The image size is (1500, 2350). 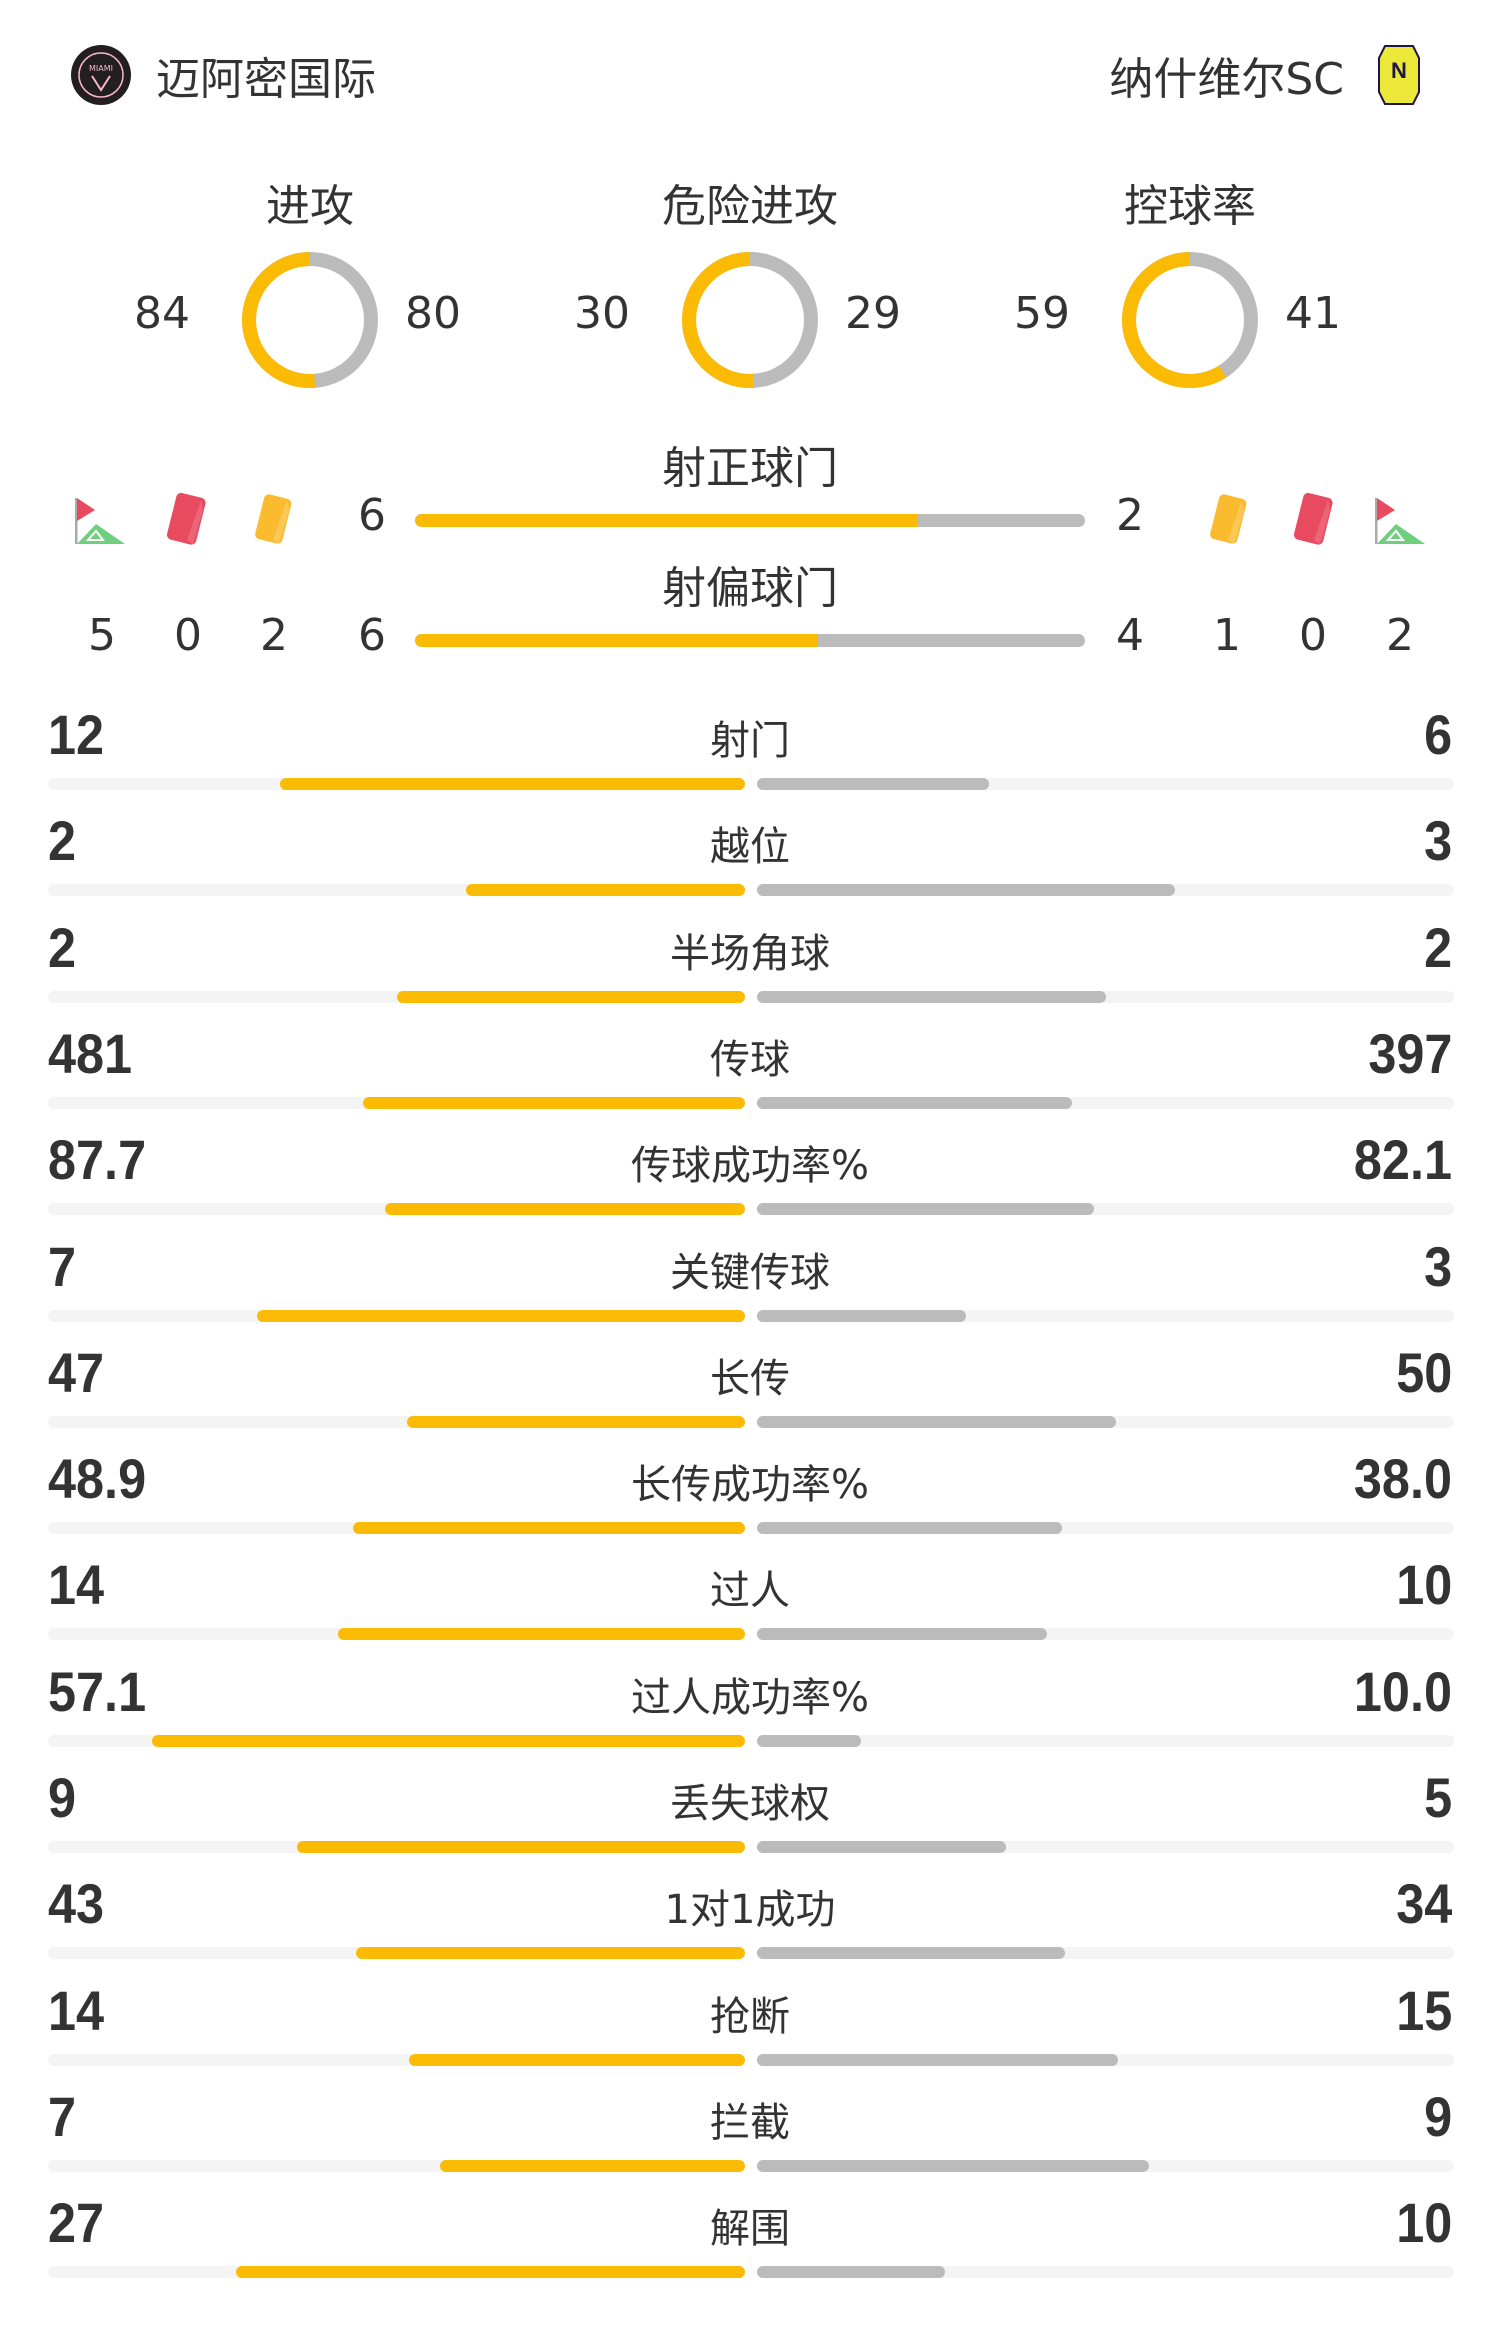 What do you see at coordinates (62, 1797) in the screenshot?
I see `stat-home-value: 9` at bounding box center [62, 1797].